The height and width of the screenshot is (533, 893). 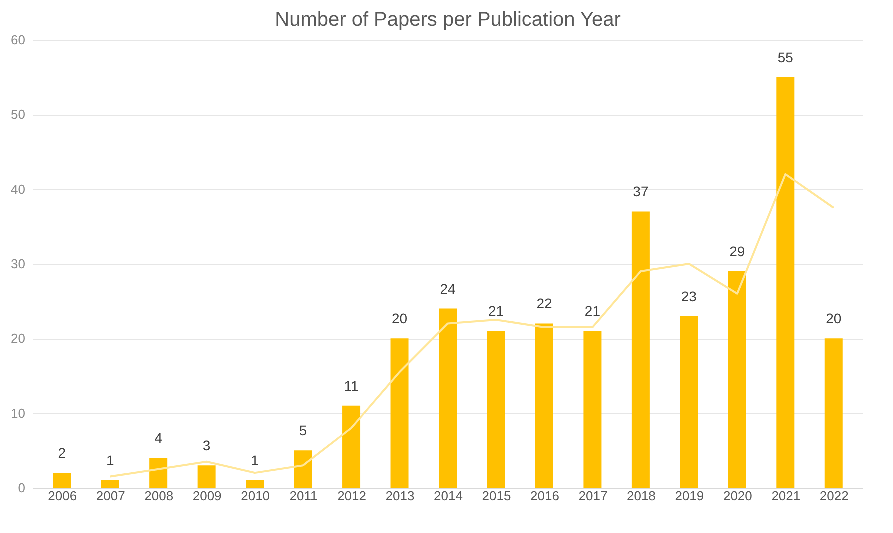 I want to click on x-tick-label: 2011, so click(x=304, y=496).